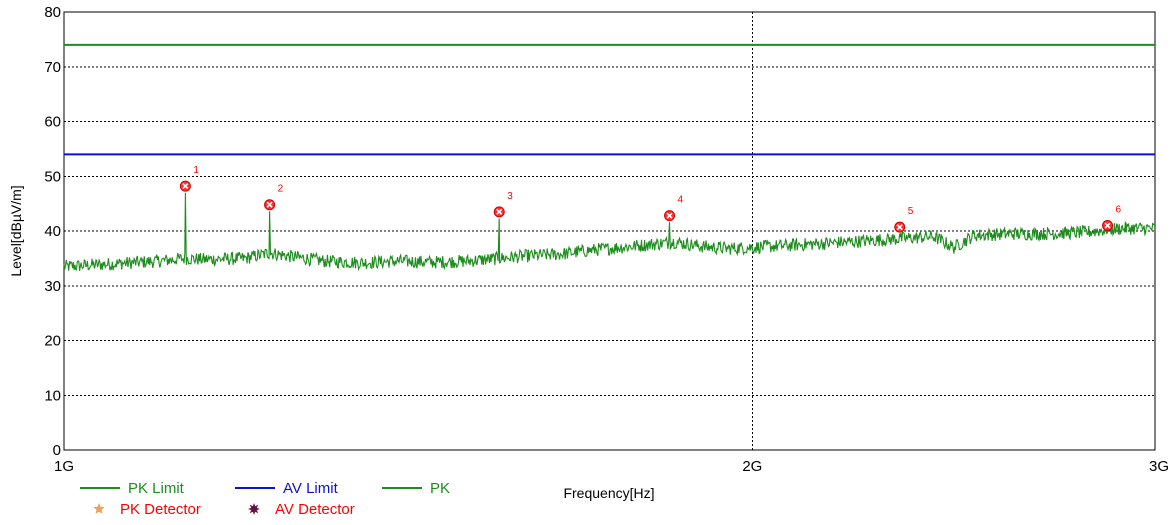  What do you see at coordinates (281, 189) in the screenshot?
I see `marker-label: 2` at bounding box center [281, 189].